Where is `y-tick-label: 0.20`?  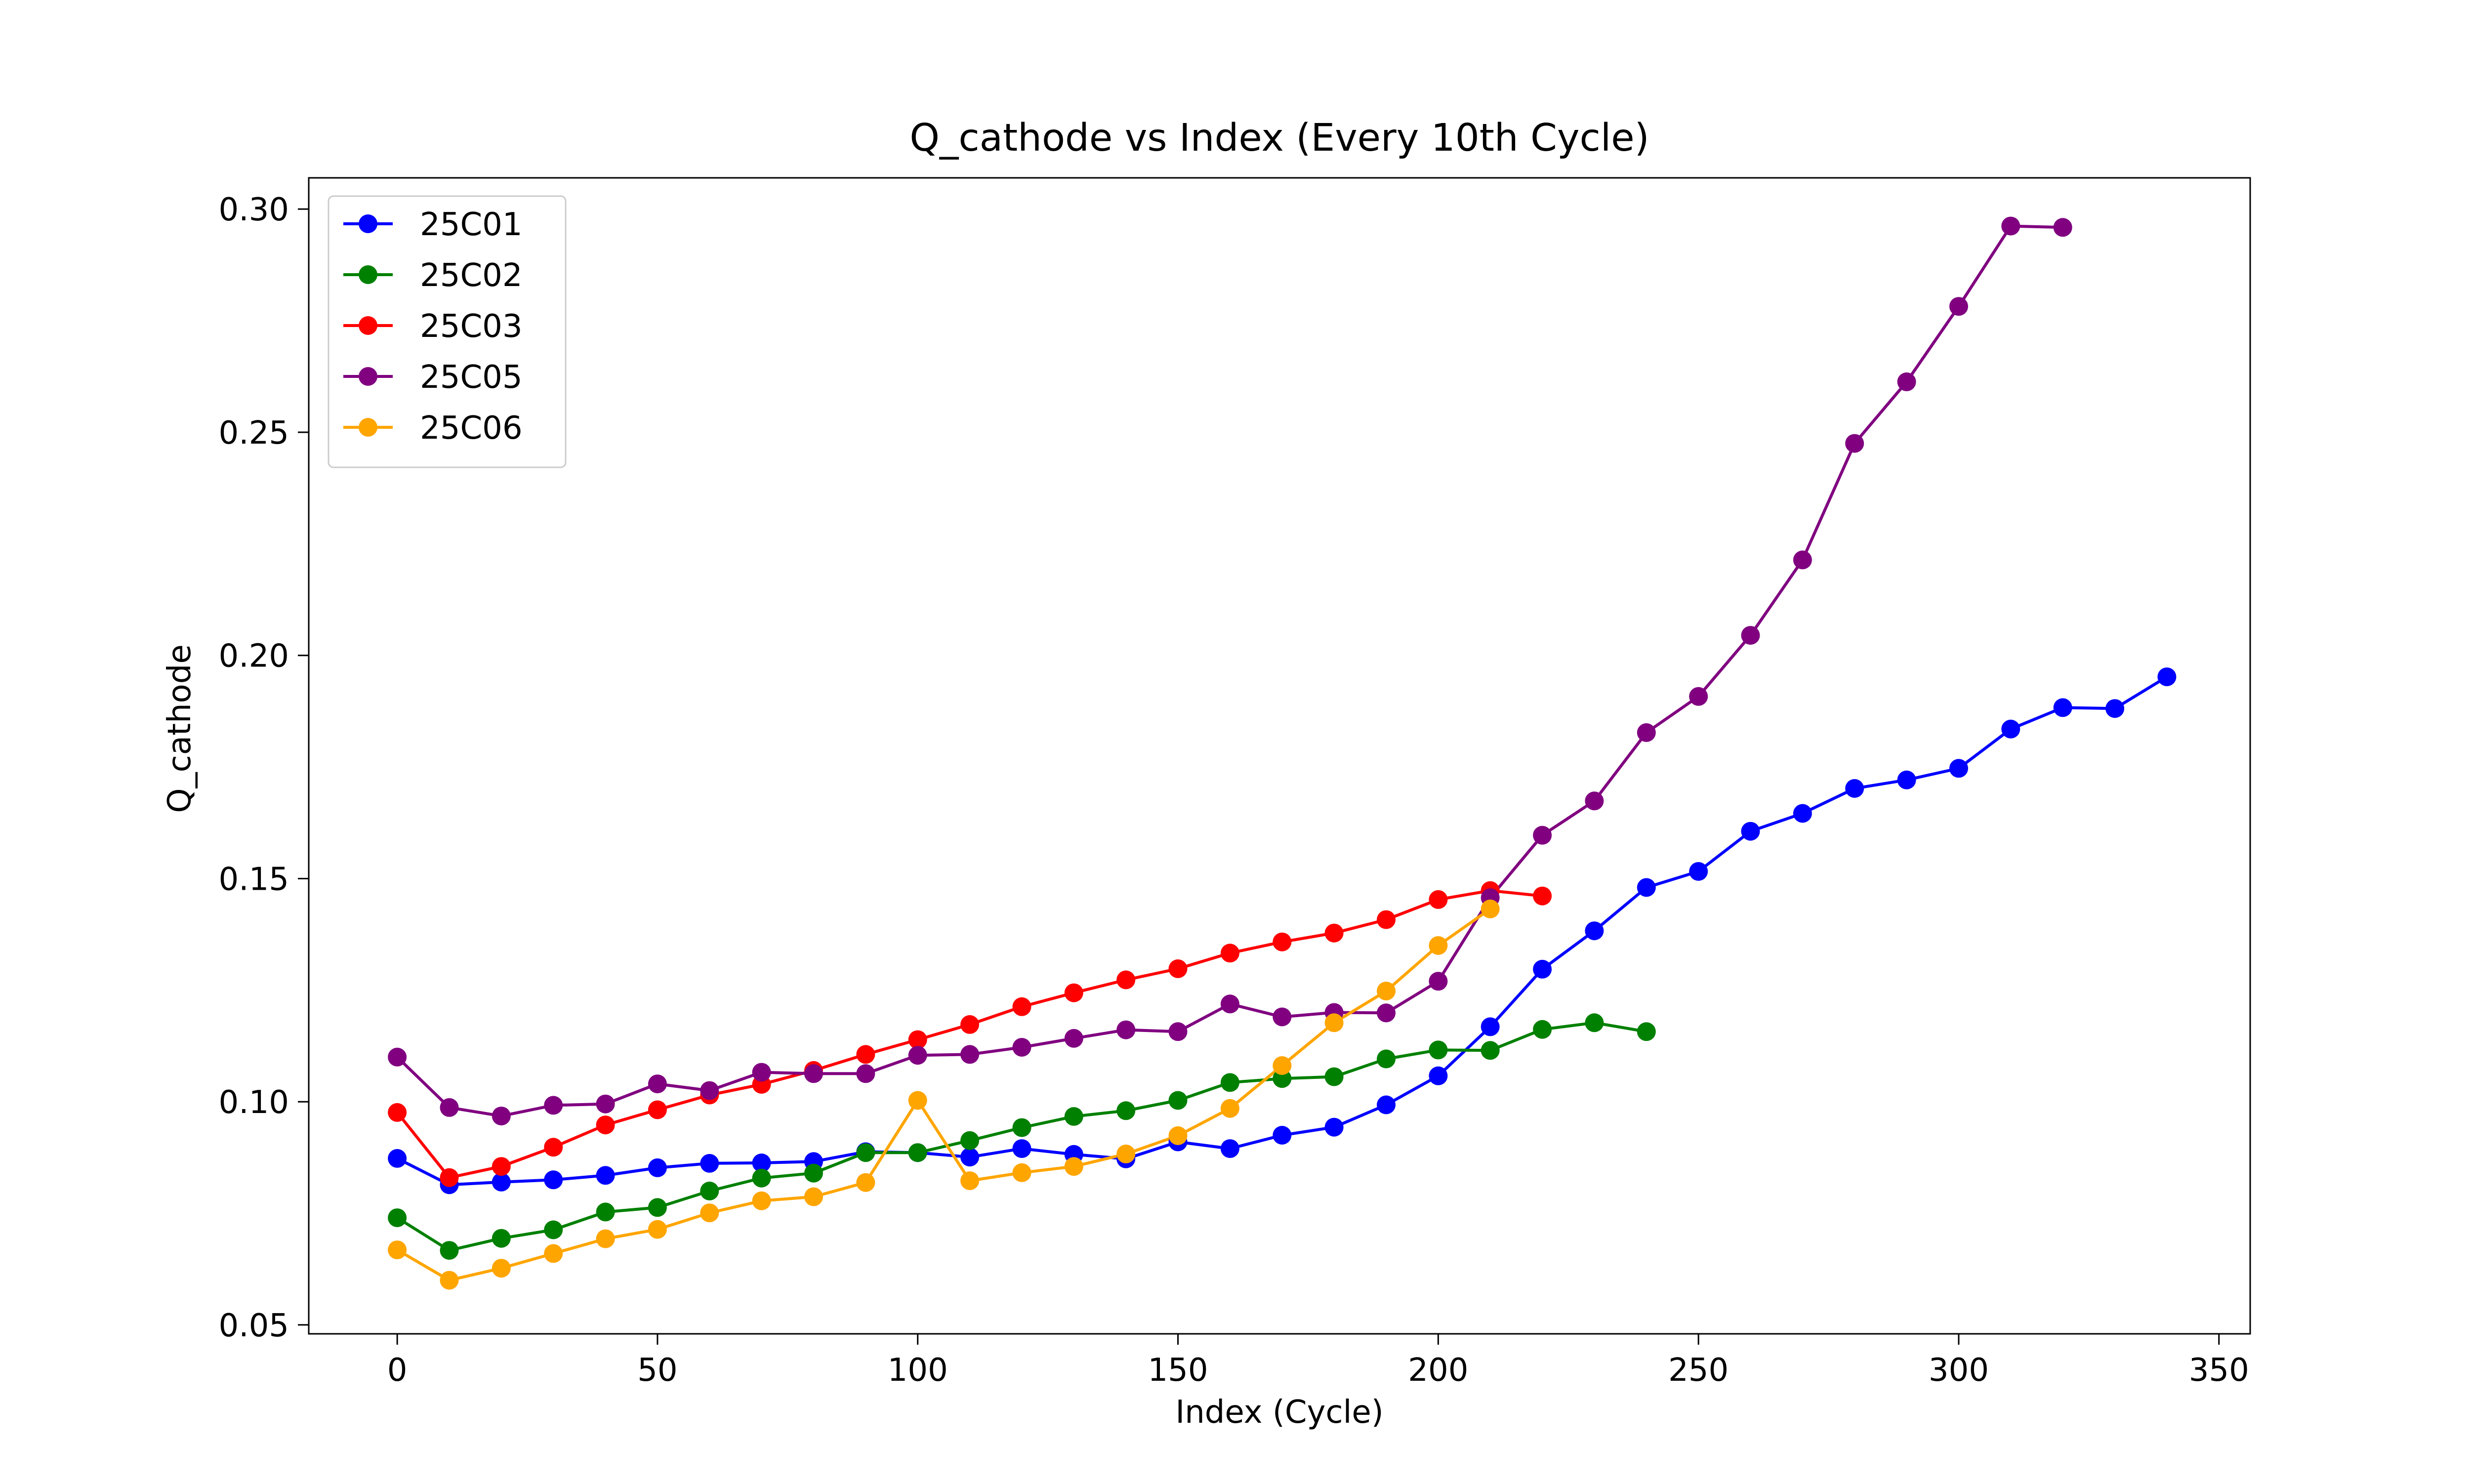
y-tick-label: 0.20 is located at coordinates (254, 656).